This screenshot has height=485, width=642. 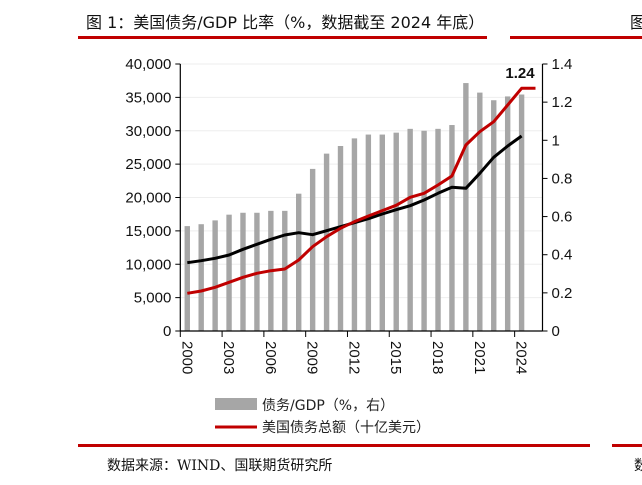 What do you see at coordinates (334, 445) in the screenshot?
I see `source-rule` at bounding box center [334, 445].